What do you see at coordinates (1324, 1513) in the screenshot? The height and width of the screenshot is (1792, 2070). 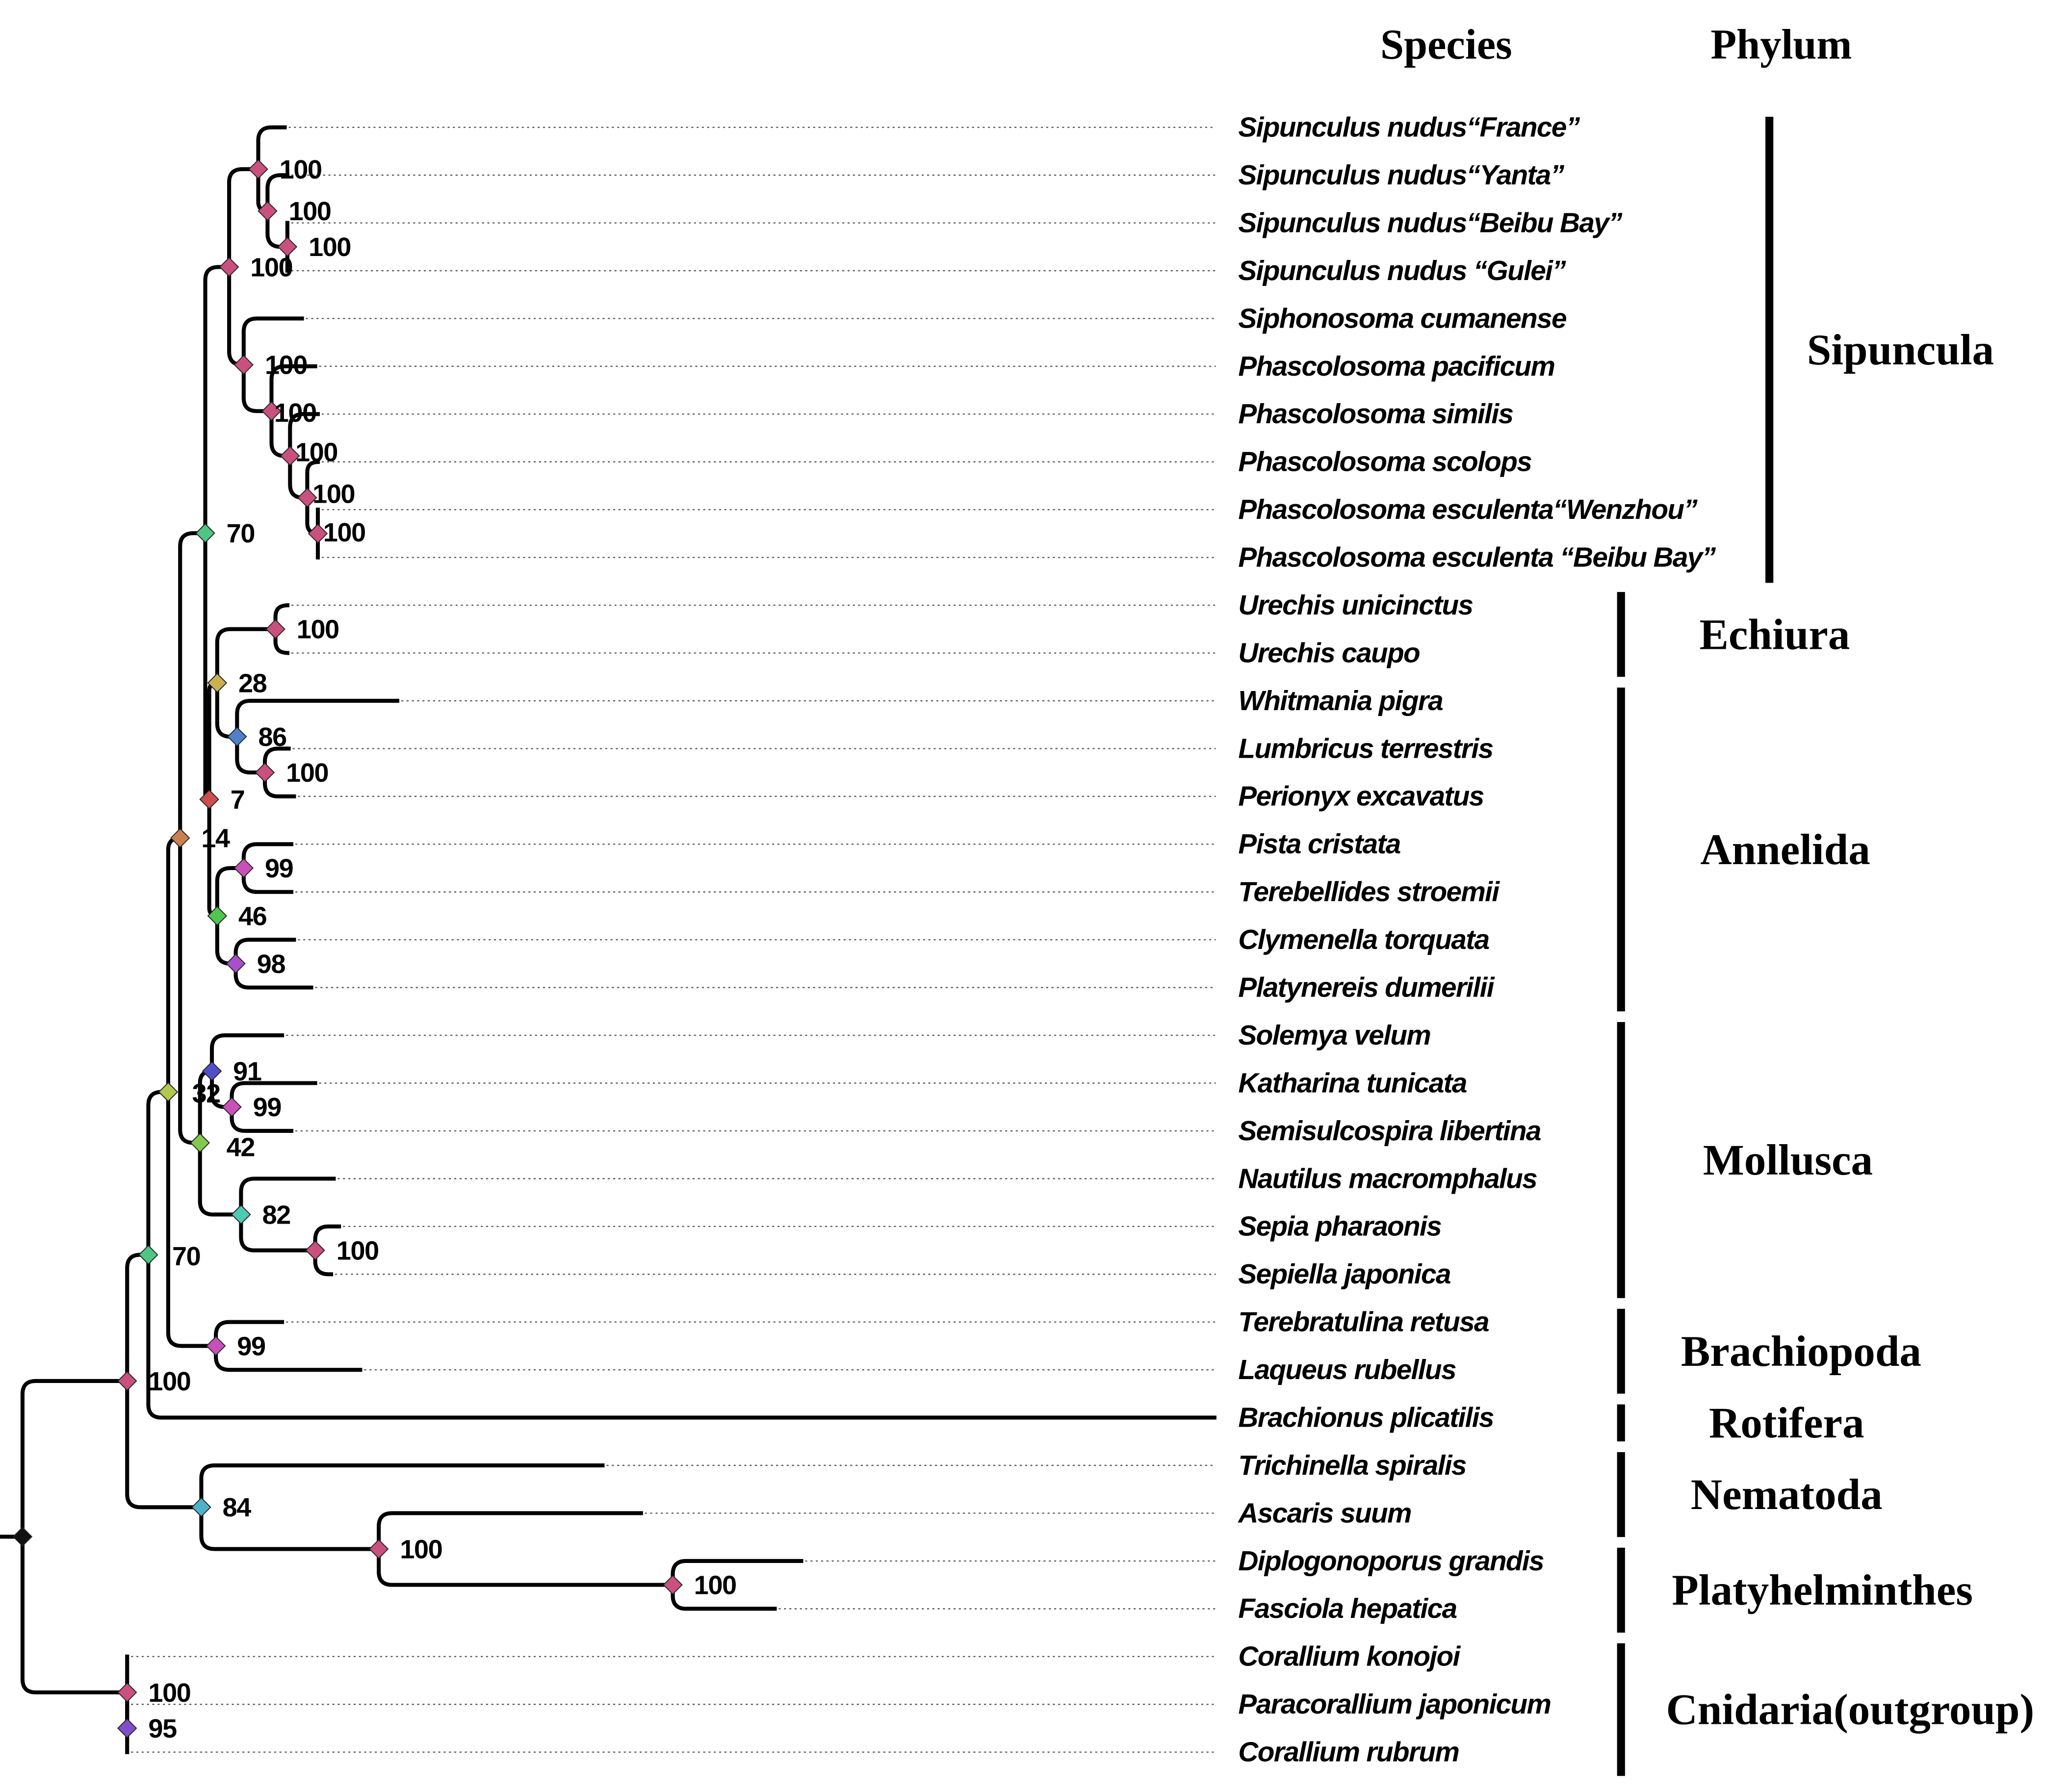 I see `taxon-label: Ascaris suum` at bounding box center [1324, 1513].